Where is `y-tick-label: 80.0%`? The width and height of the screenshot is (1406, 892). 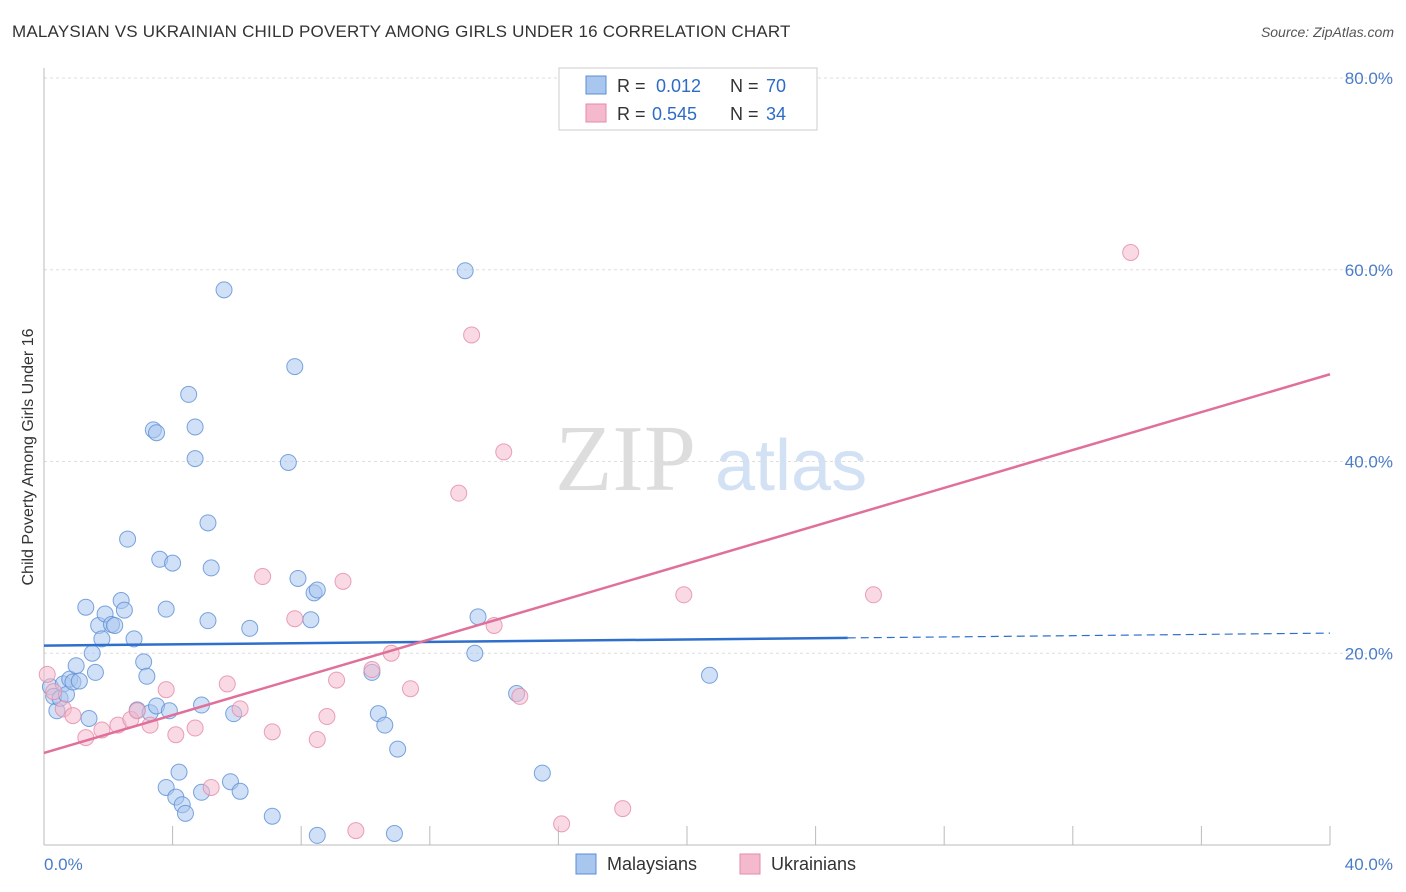 y-tick-label: 80.0% is located at coordinates (1369, 78).